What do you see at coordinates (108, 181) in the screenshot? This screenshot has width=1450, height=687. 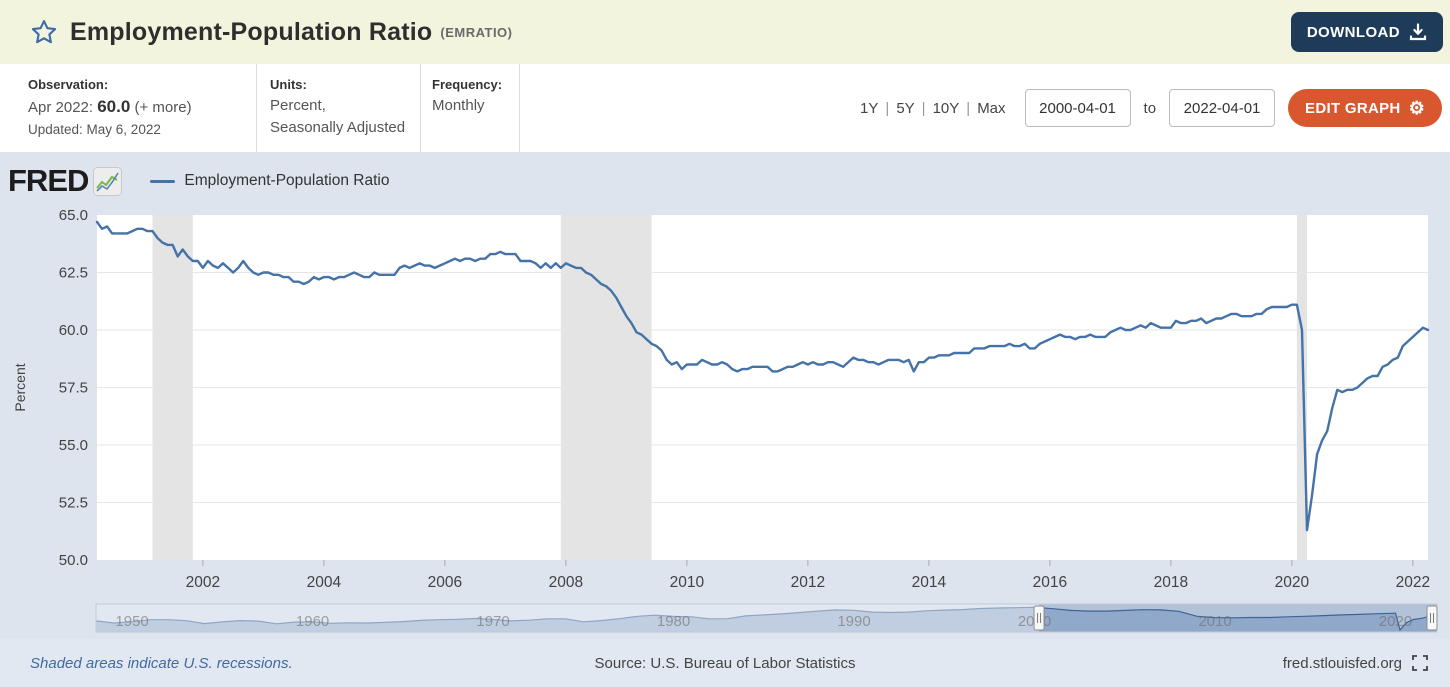 I see `fred-logo-chart-icon` at bounding box center [108, 181].